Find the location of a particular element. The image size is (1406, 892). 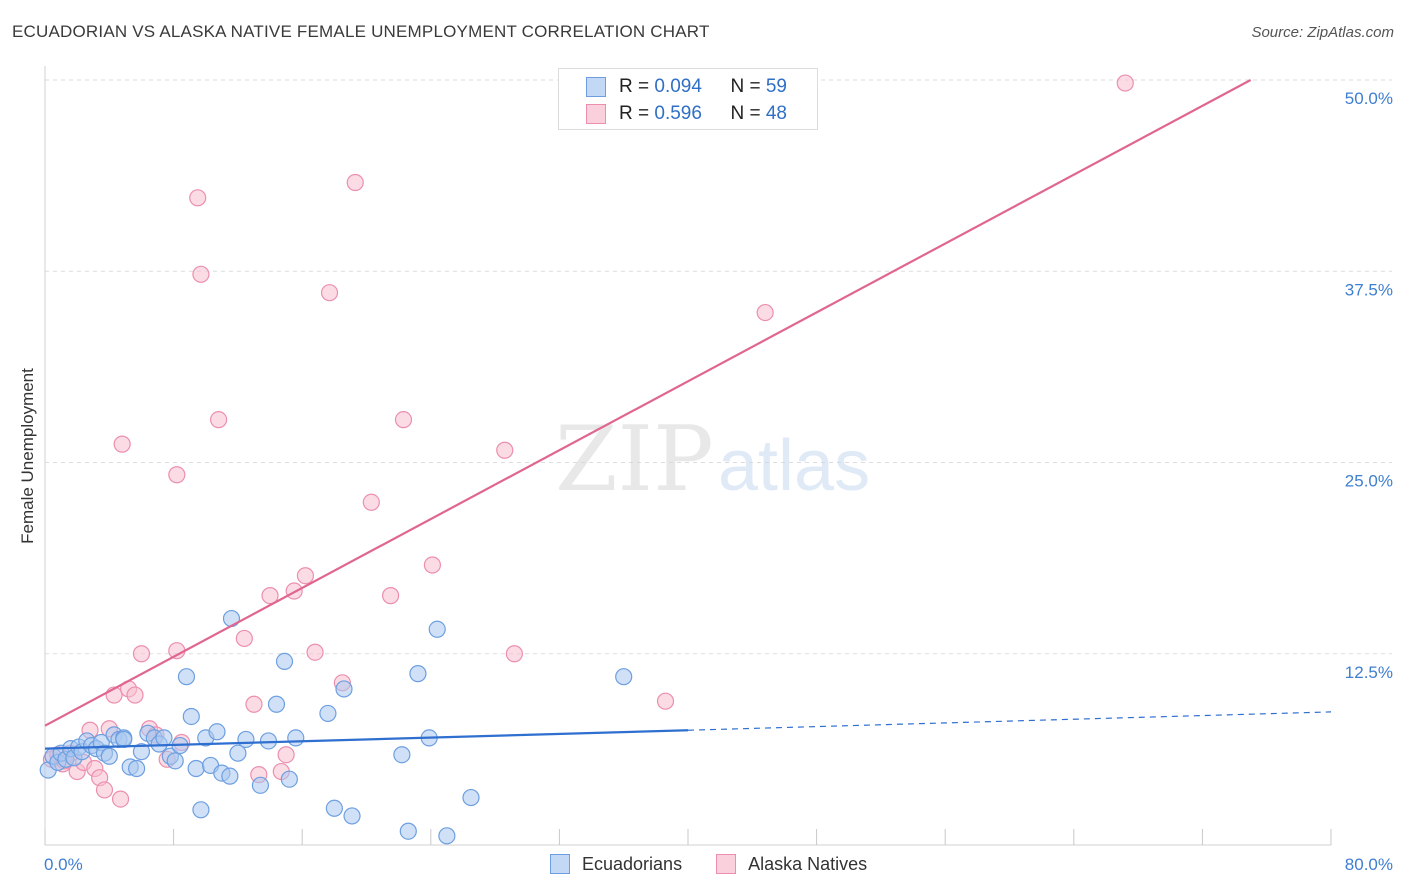

r-value: 0.596 is located at coordinates (678, 113).